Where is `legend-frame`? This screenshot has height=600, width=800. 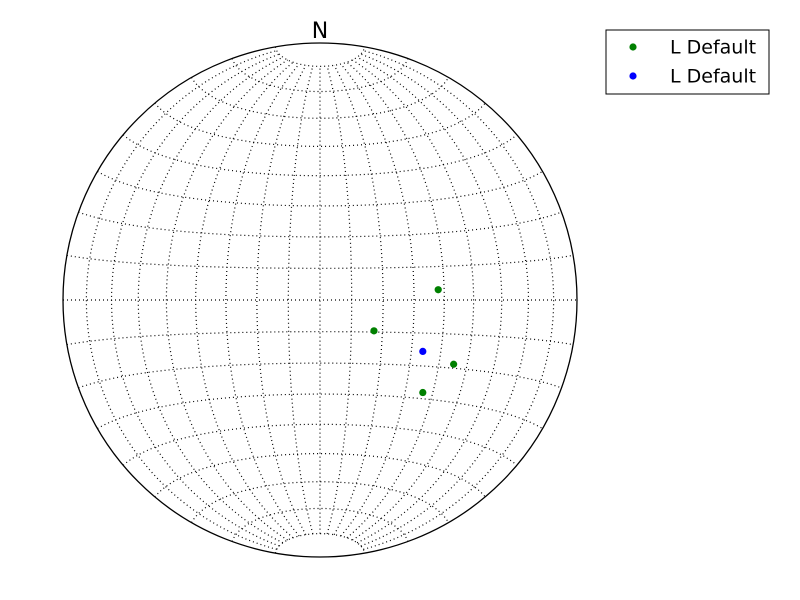
legend-frame is located at coordinates (687, 62).